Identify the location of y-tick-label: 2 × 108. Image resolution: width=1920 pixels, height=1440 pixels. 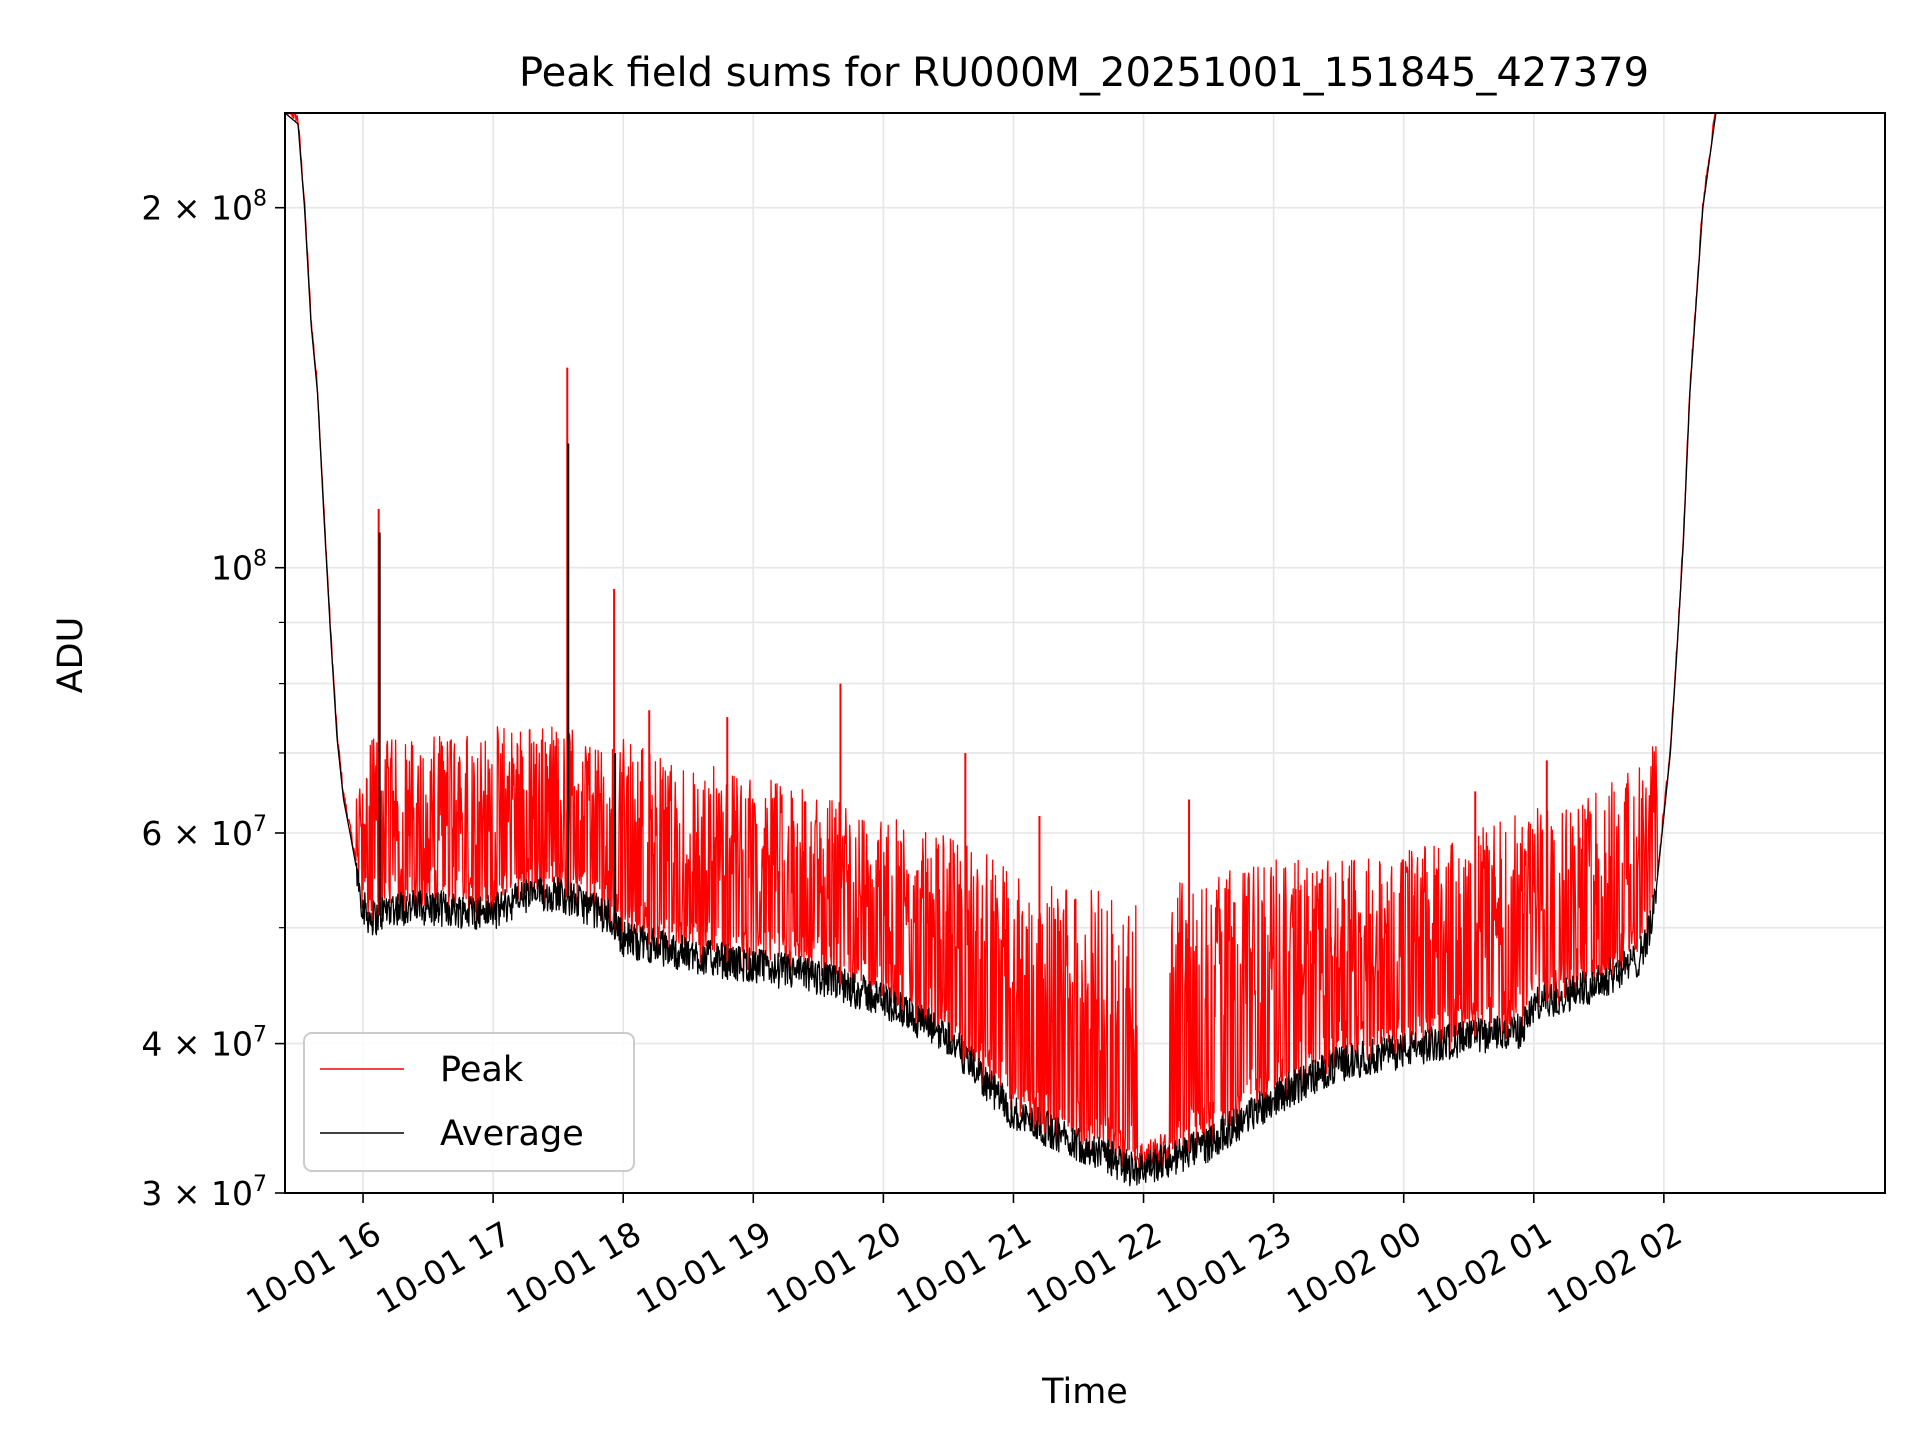
(204, 207).